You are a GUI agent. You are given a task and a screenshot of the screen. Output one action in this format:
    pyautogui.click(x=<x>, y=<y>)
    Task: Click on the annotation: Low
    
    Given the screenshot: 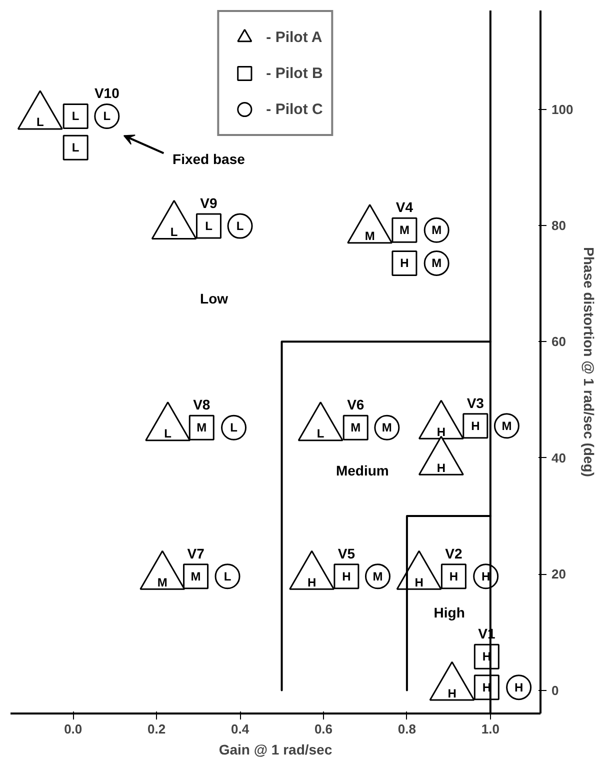 What is the action you would take?
    pyautogui.click(x=214, y=298)
    